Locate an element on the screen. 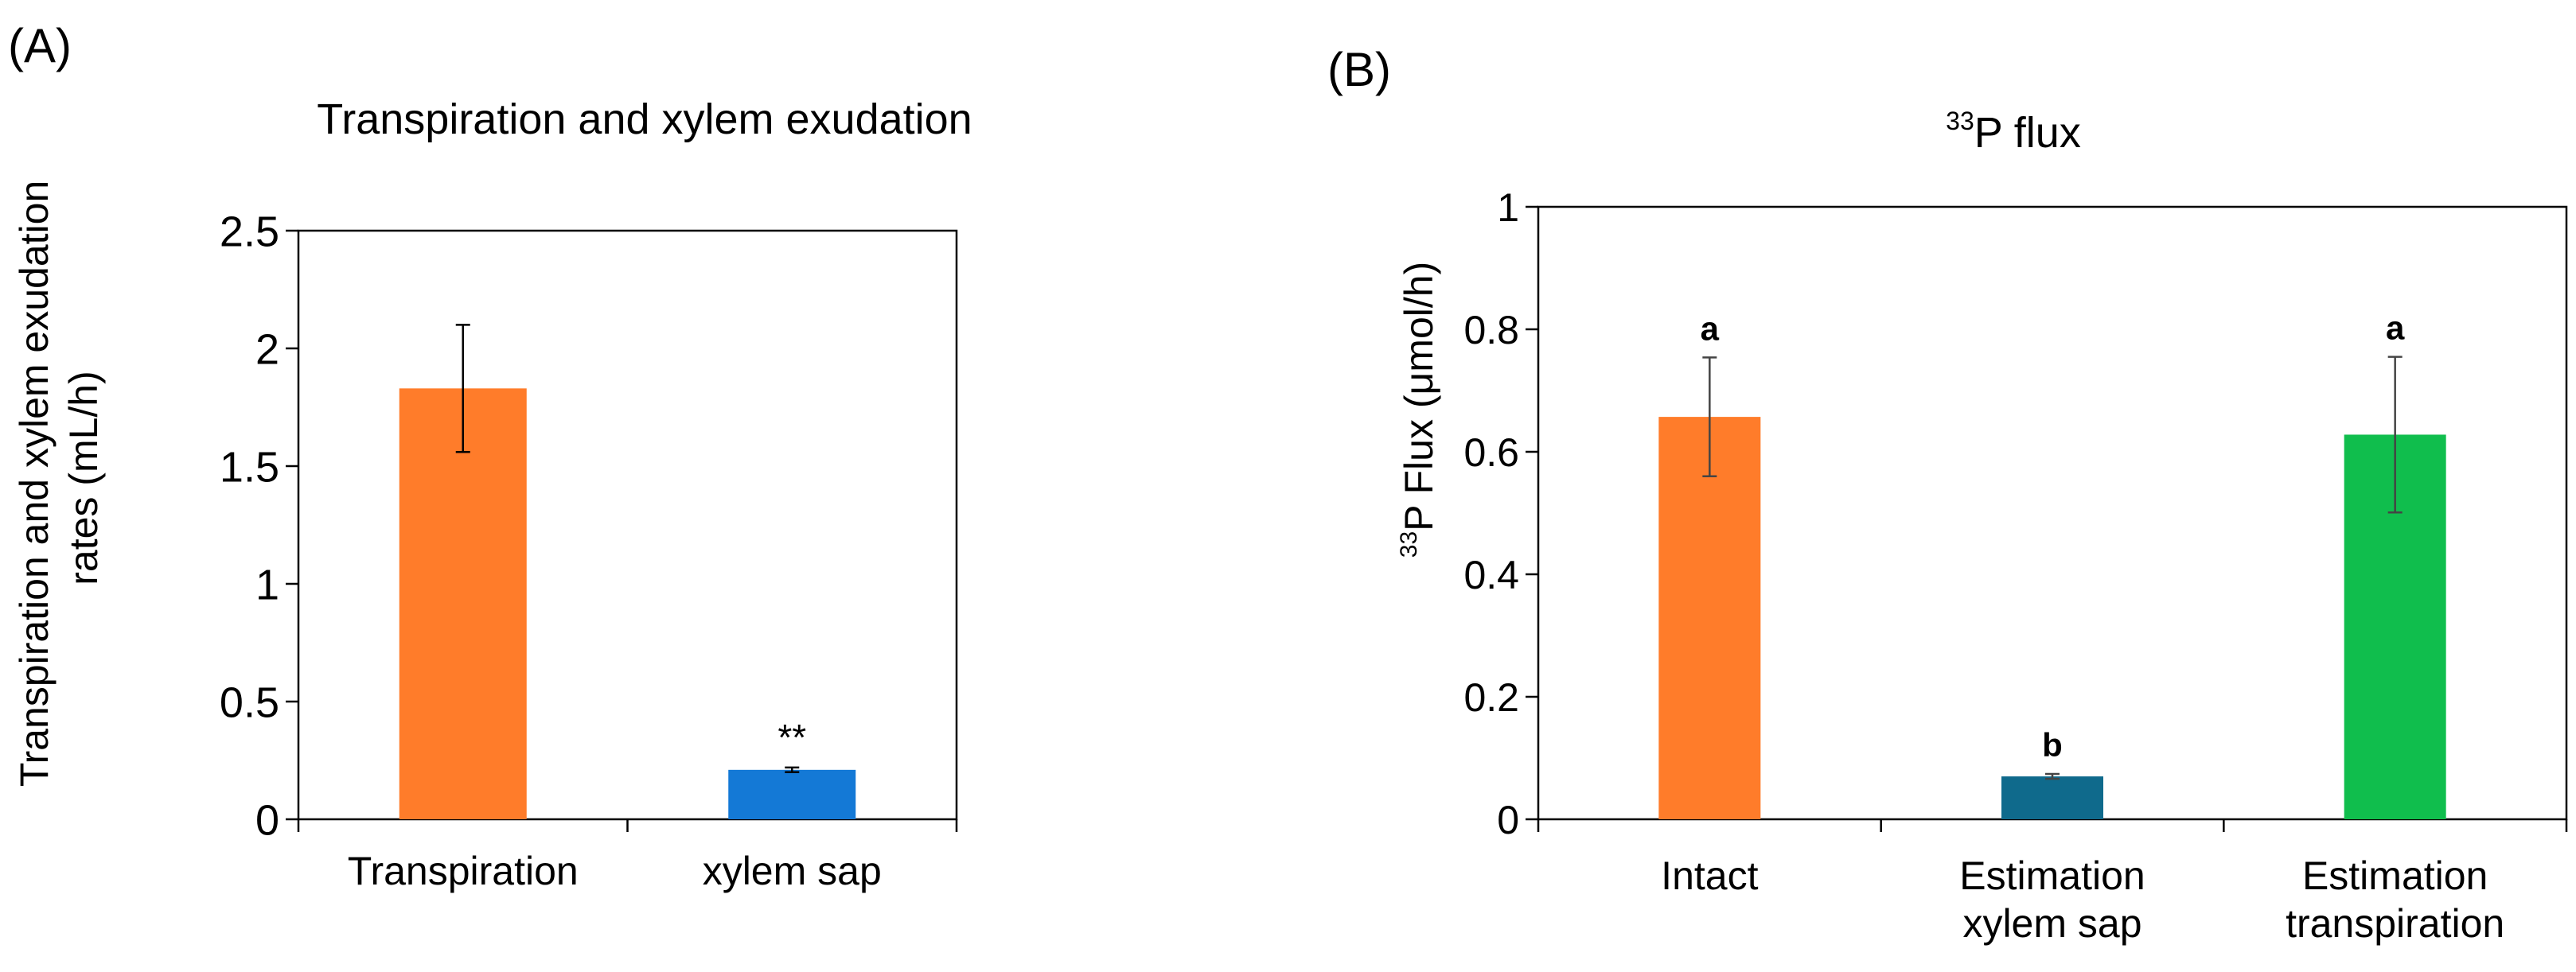 The height and width of the screenshot is (972, 2576). x-category-label-b: xylem sap is located at coordinates (2051, 923).